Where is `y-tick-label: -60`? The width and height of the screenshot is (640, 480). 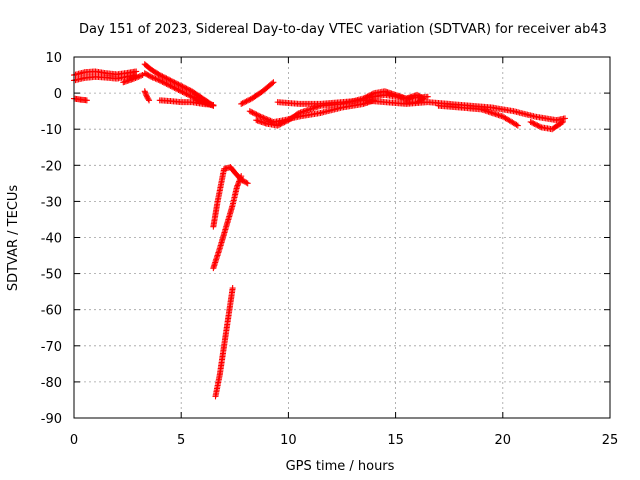
y-tick-label: -60 is located at coordinates (51, 311).